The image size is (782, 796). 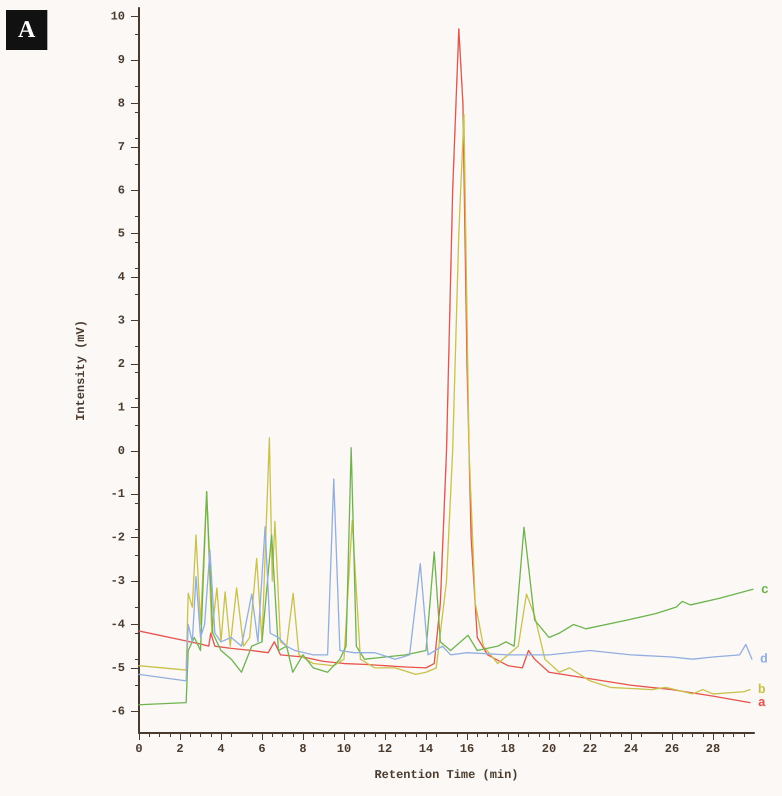 I want to click on x-tick-label: 24, so click(x=631, y=749).